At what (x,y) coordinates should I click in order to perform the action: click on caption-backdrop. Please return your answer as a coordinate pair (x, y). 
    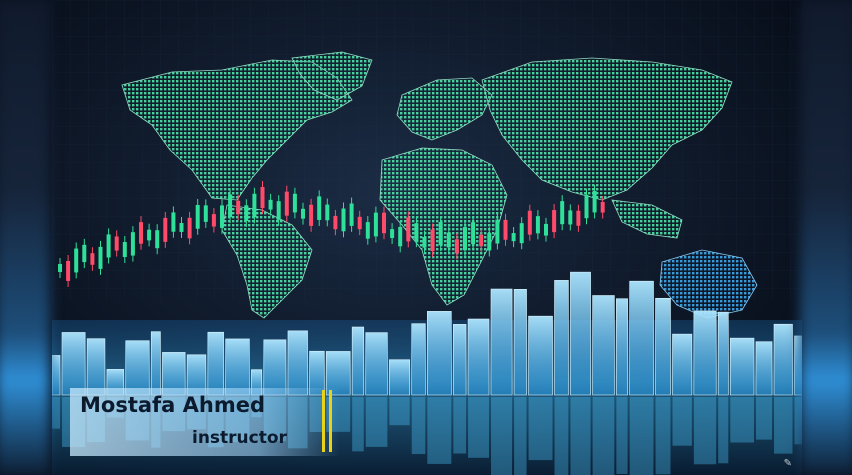
    Looking at the image, I should click on (205, 422).